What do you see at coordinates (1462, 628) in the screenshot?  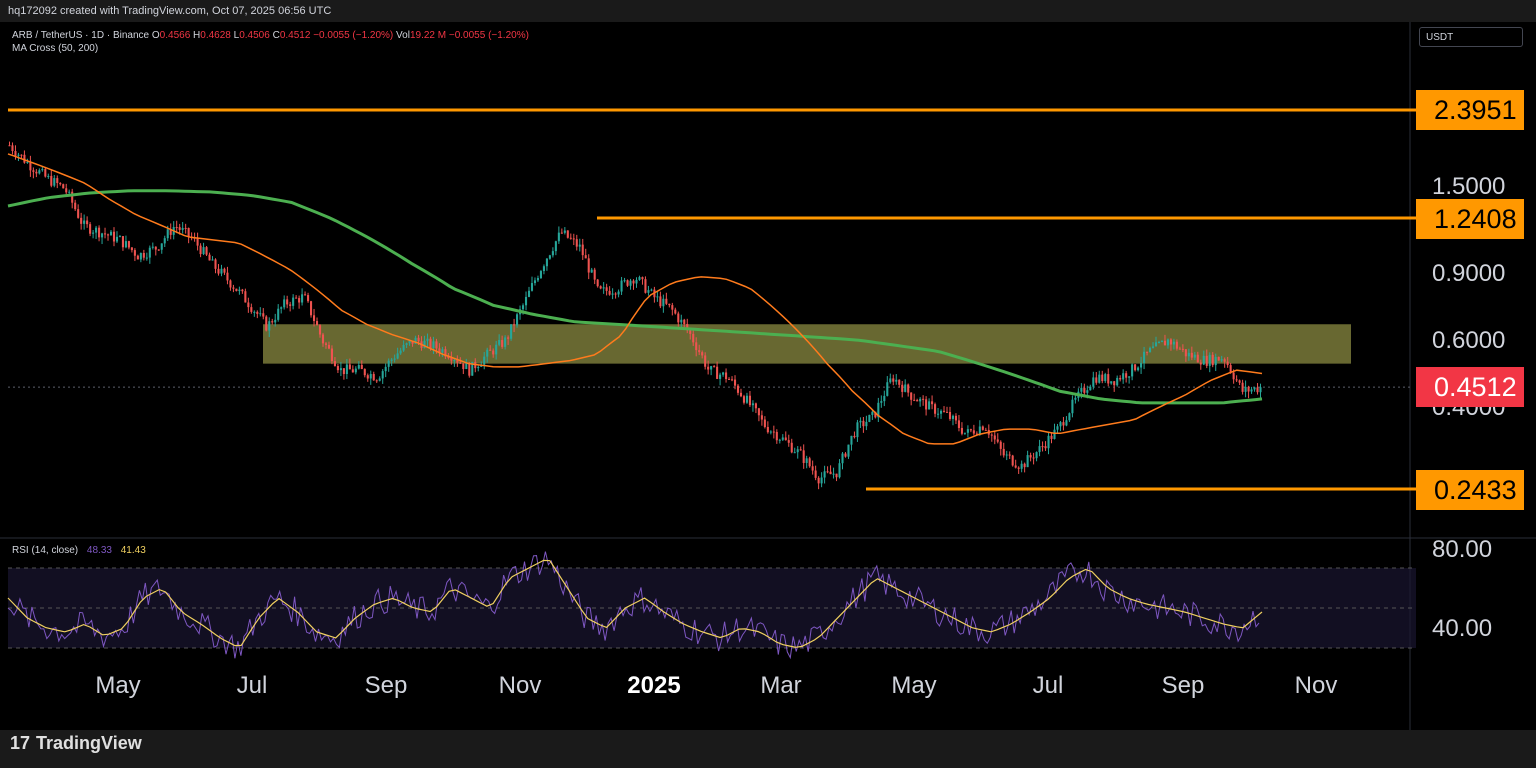 I see `rsi-tick-label: 40.00` at bounding box center [1462, 628].